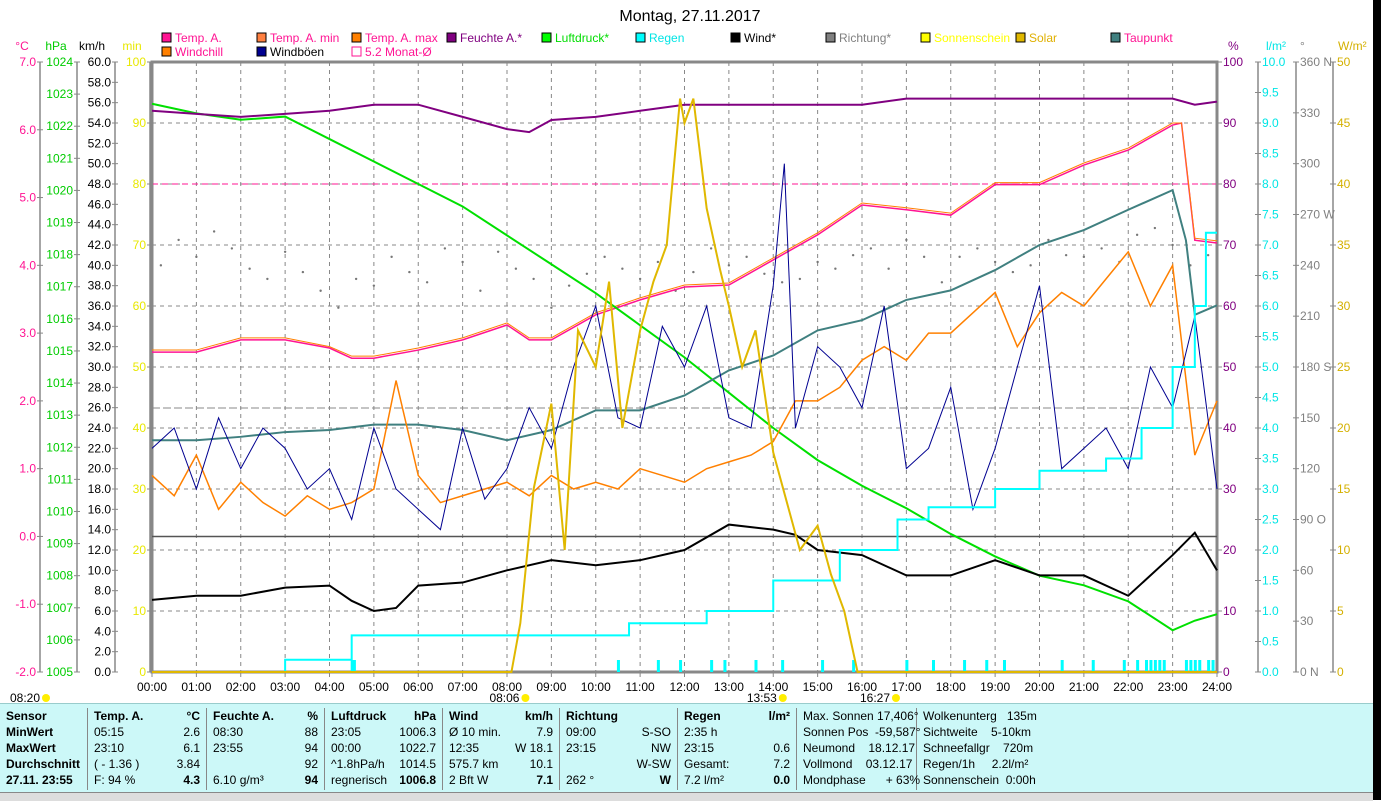  What do you see at coordinates (312, 716) in the screenshot?
I see `humidity-unit: %` at bounding box center [312, 716].